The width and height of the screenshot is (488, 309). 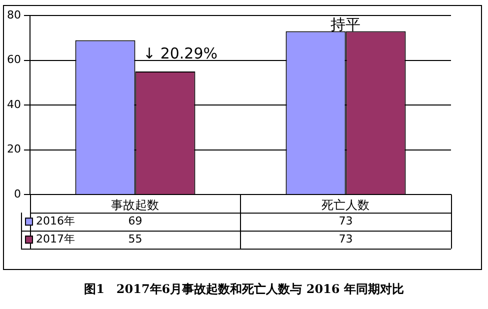 I want to click on annotation: ↓ 20.29%, so click(x=180, y=53).